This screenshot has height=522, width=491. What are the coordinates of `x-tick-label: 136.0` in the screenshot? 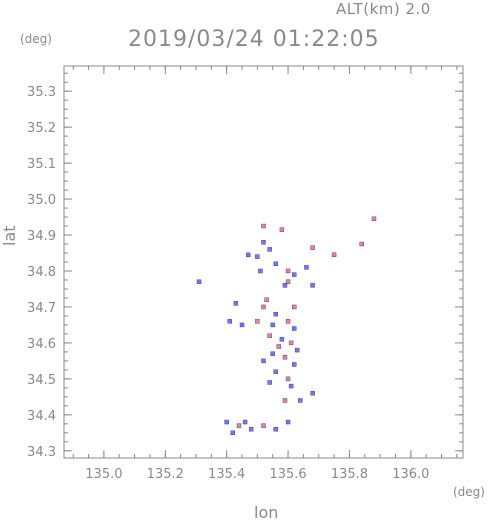 It's located at (410, 474).